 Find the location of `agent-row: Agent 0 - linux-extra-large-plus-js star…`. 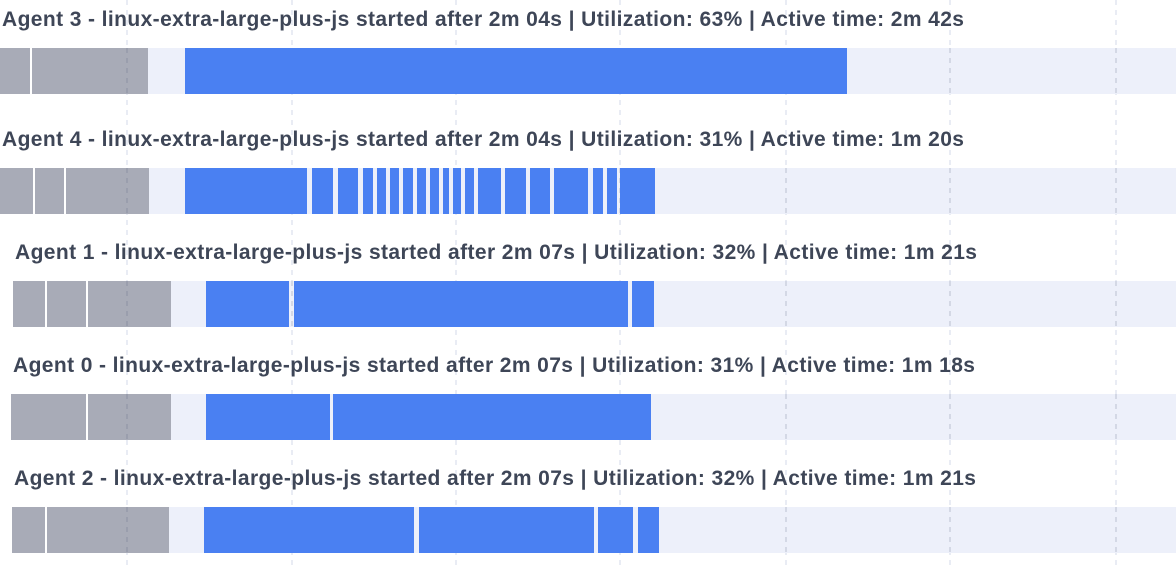

agent-row: Agent 0 - linux-extra-large-plus-js star… is located at coordinates (588, 397).